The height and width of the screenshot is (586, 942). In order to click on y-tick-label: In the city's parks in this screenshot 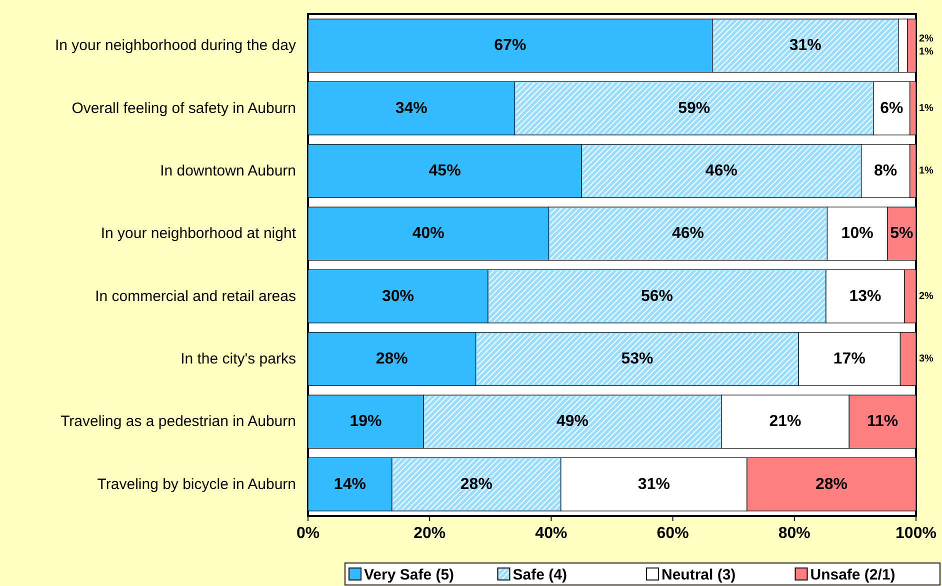, I will do `click(238, 359)`.